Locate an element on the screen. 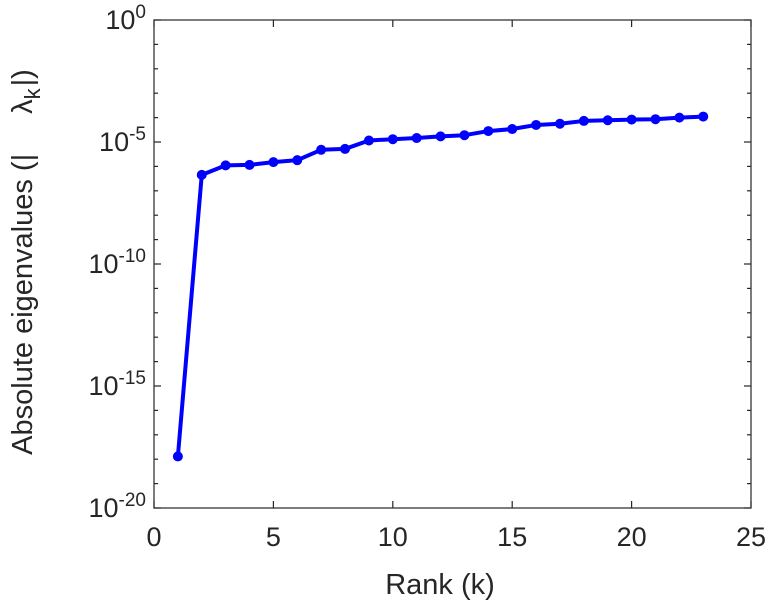 Image resolution: width=772 pixels, height=605 pixels. y-axis-label-prefix: Absolute eigenvalues (| is located at coordinates (23, 304).